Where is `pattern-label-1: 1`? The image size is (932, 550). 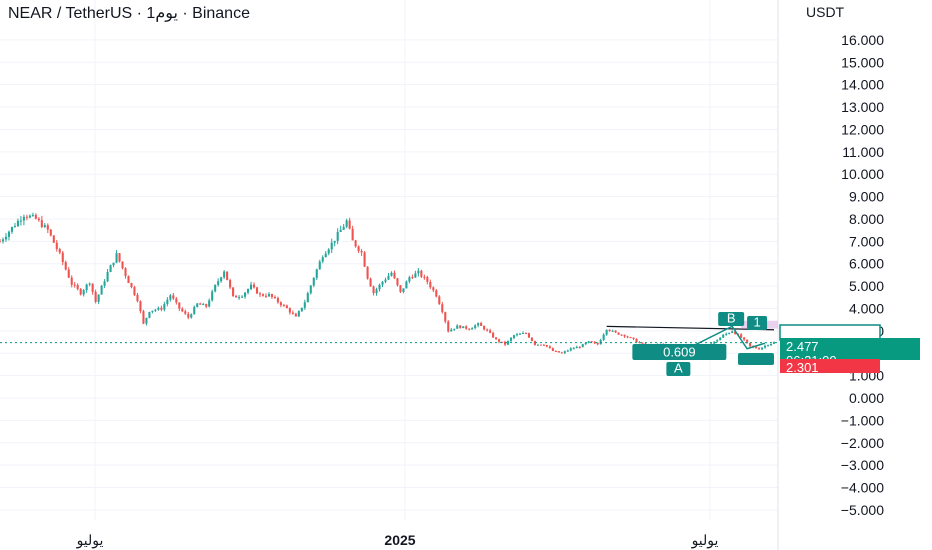 pattern-label-1: 1 is located at coordinates (757, 322).